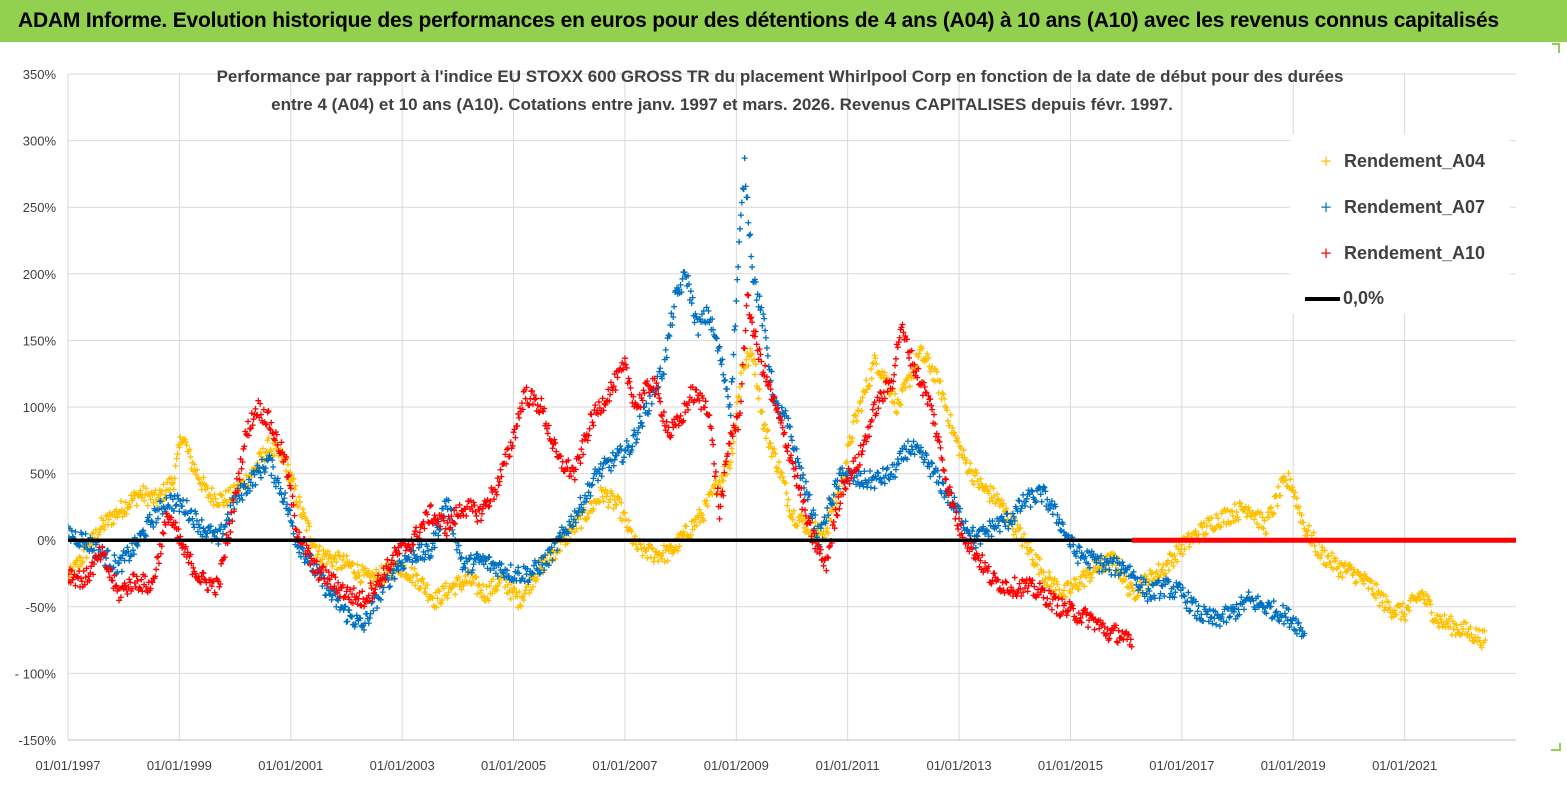 This screenshot has height=790, width=1567. Describe the element at coordinates (1556, 48) in the screenshot. I see `resize-handle-top-right` at that location.